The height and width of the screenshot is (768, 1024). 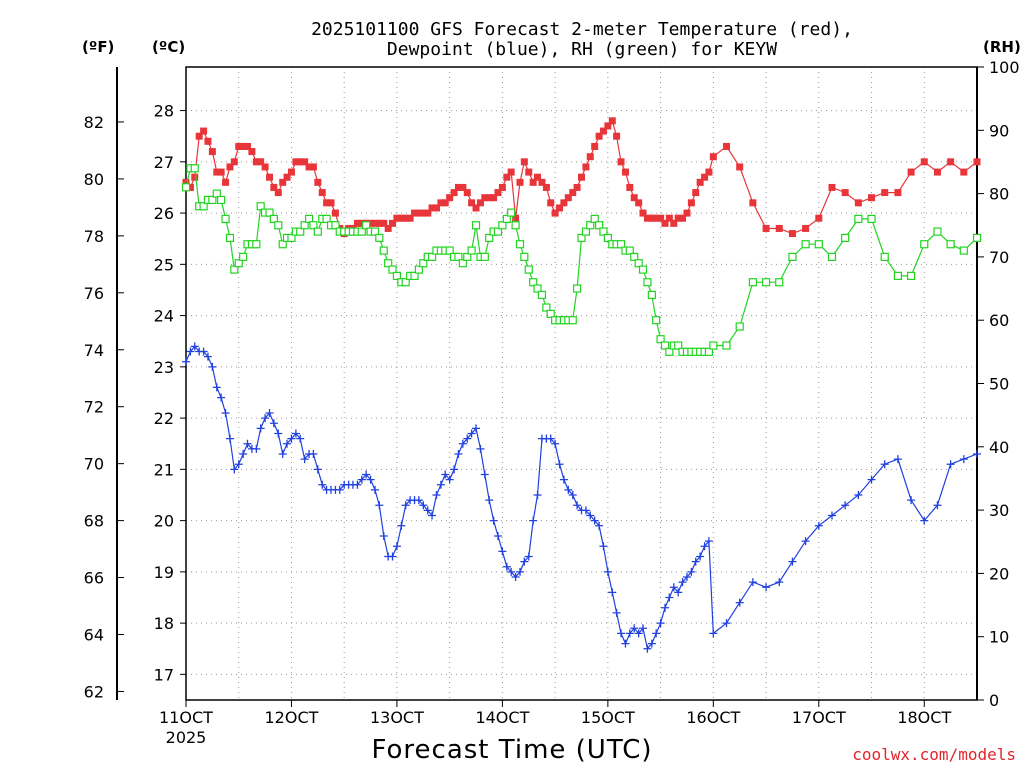 What do you see at coordinates (999, 573) in the screenshot?
I see `rh-tick-label: 20` at bounding box center [999, 573].